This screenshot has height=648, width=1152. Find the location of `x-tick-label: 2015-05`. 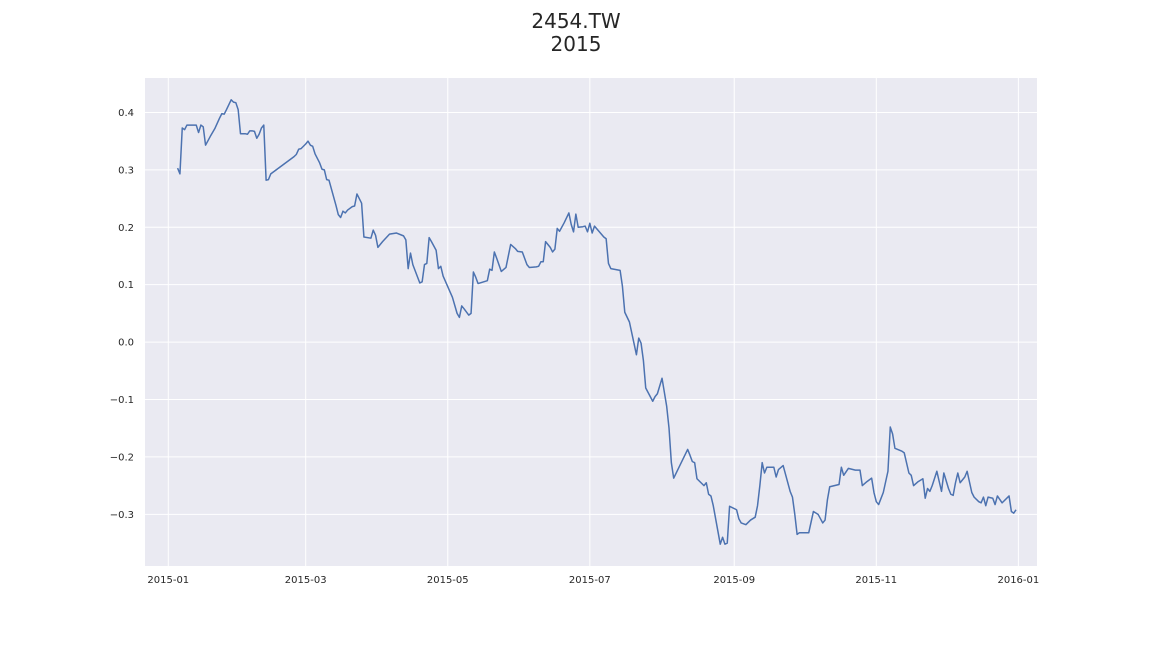

x-tick-label: 2015-05 is located at coordinates (448, 580).